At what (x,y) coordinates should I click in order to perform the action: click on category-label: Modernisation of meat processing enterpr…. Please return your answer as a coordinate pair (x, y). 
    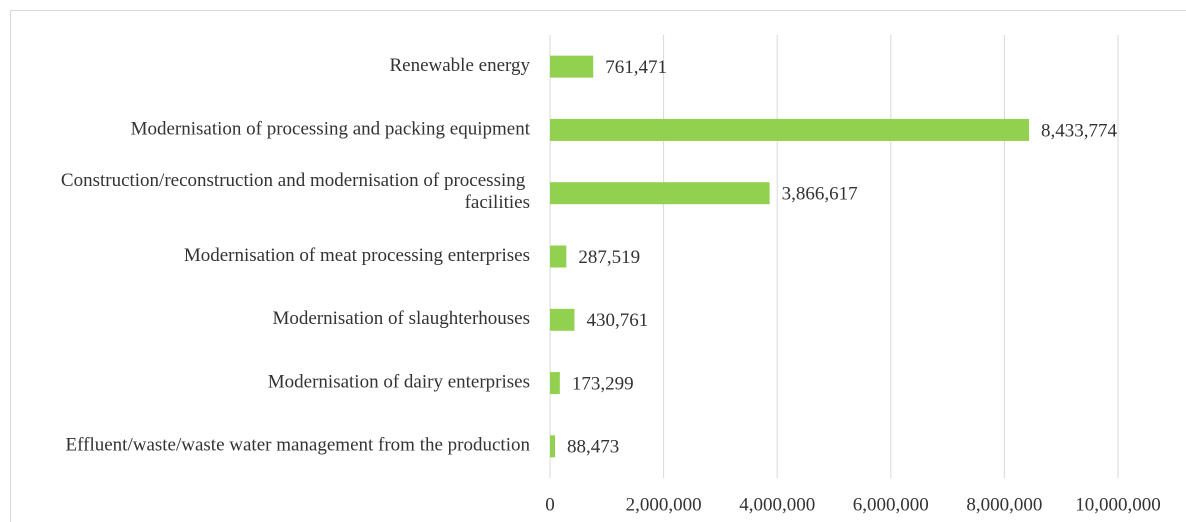
    Looking at the image, I should click on (357, 255).